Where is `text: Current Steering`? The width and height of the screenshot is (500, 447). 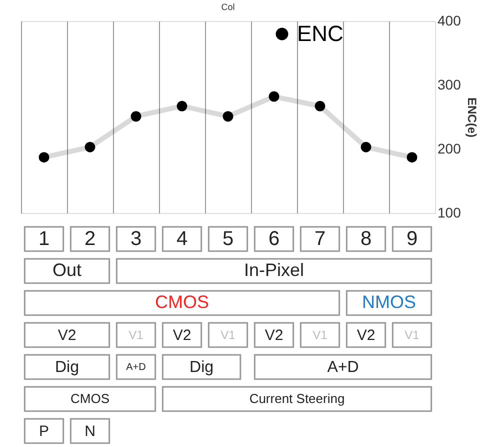
text: Current Steering is located at coordinates (297, 398).